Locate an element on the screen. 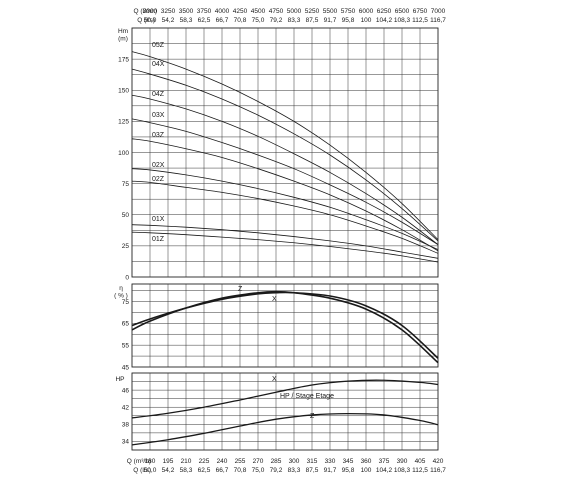  bottom_ls-tick: 83,3 is located at coordinates (294, 470).